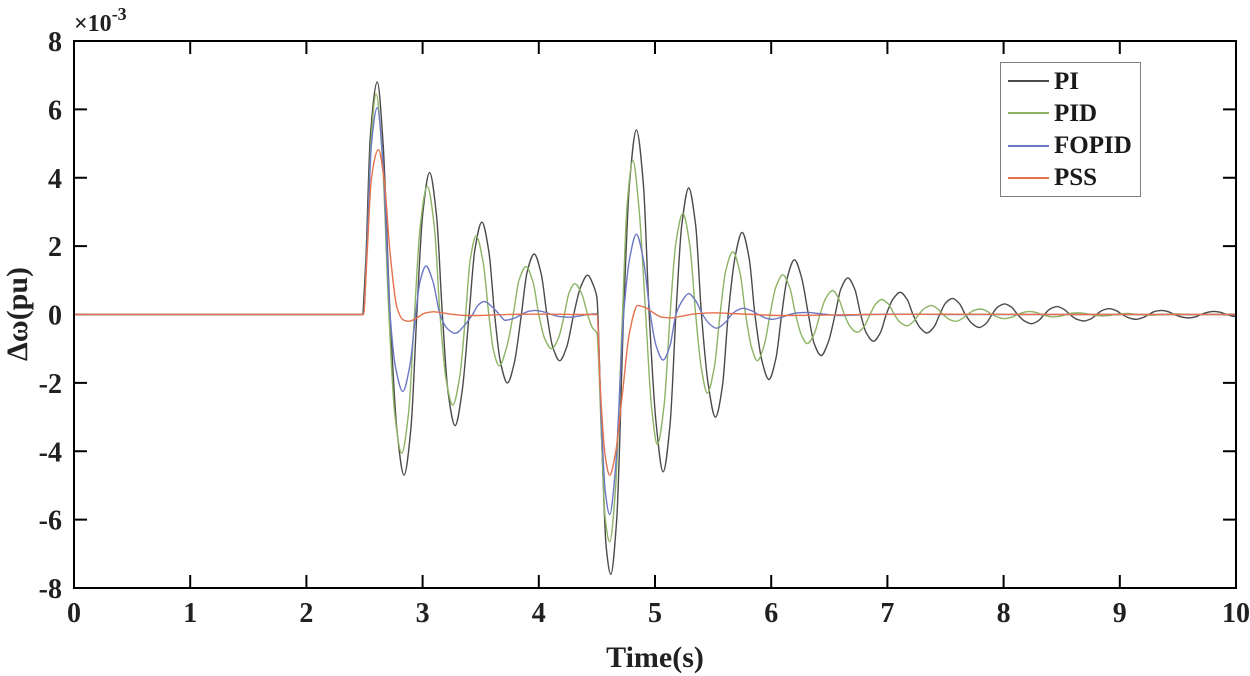 This screenshot has height=676, width=1250. Describe the element at coordinates (55, 110) in the screenshot. I see `y-tick-label: 6` at that location.